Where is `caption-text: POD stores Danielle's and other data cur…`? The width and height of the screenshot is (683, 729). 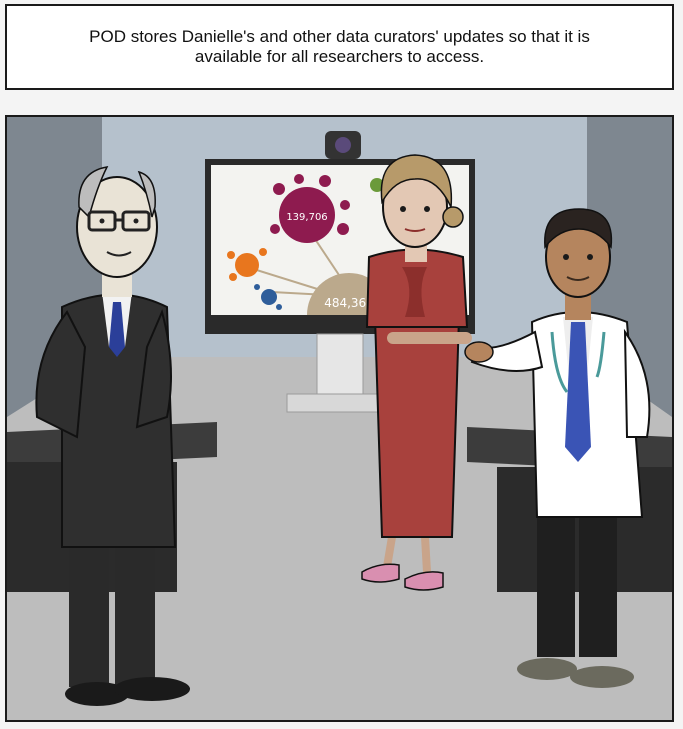 caption-text: POD stores Danielle's and other data cur… is located at coordinates (339, 46).